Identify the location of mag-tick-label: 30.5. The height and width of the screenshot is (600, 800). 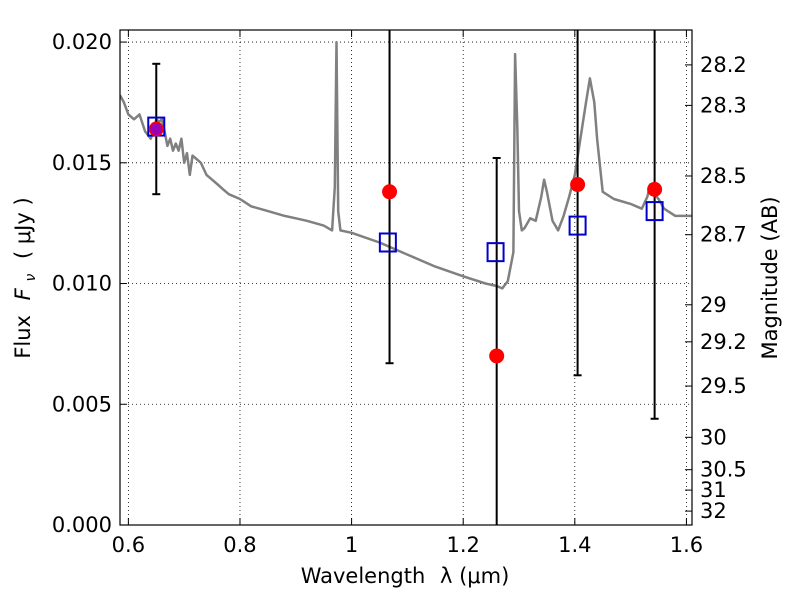
(723, 470).